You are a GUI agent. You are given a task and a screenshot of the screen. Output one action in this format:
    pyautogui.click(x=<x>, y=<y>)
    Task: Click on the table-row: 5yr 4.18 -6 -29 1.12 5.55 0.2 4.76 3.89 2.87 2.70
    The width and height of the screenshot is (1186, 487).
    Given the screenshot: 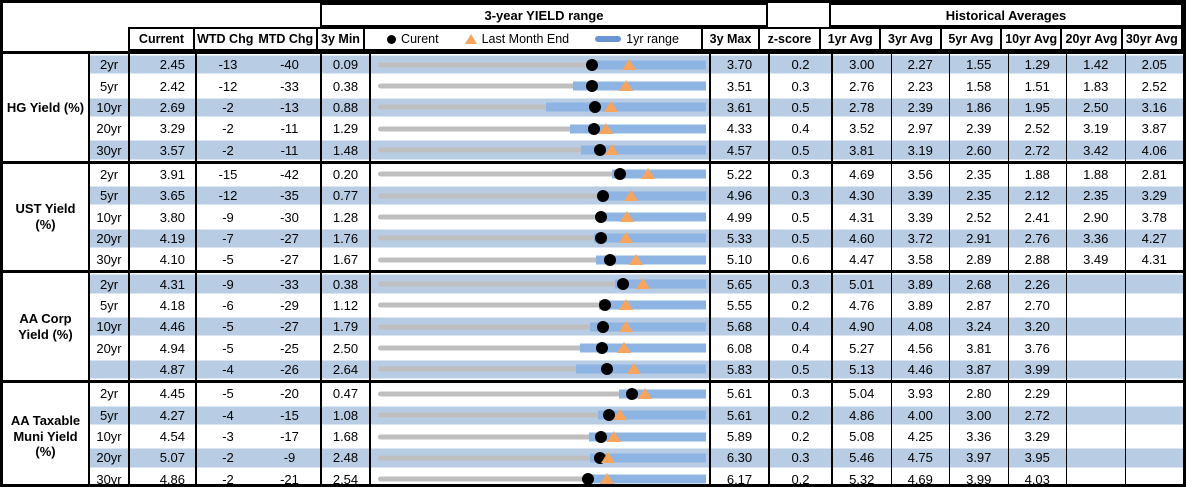 What is the action you would take?
    pyautogui.click(x=636, y=305)
    